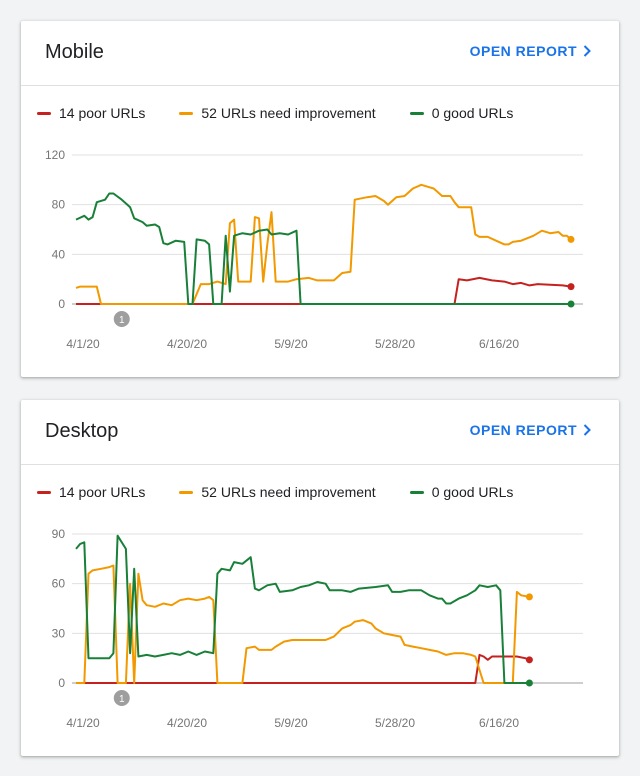 The image size is (640, 776). I want to click on y-tick-label: 30, so click(59, 633).